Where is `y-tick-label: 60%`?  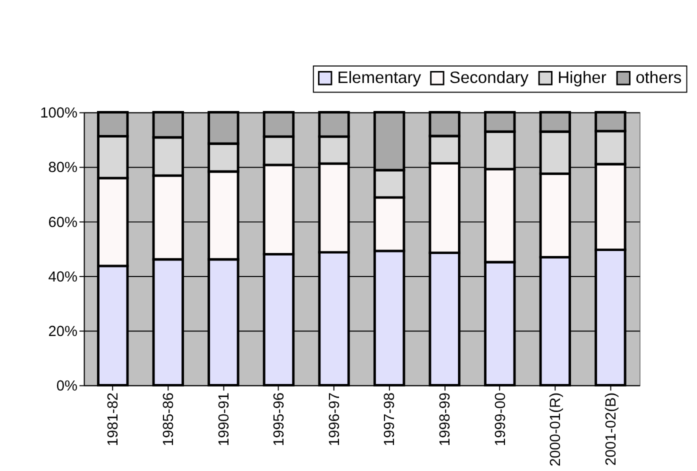 y-tick-label: 60% is located at coordinates (63, 222).